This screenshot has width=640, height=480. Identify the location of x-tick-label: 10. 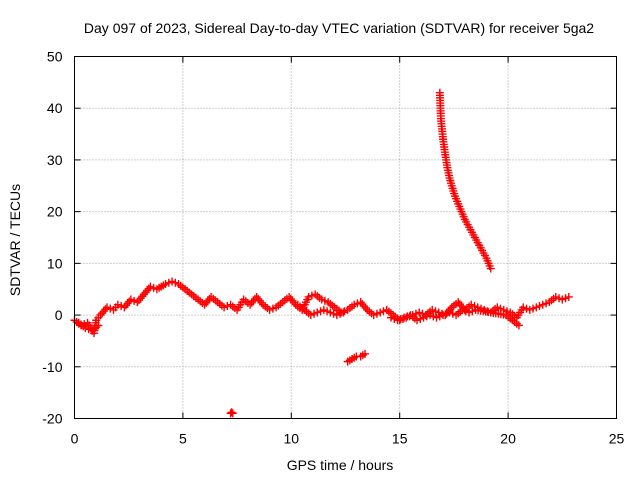
(292, 439).